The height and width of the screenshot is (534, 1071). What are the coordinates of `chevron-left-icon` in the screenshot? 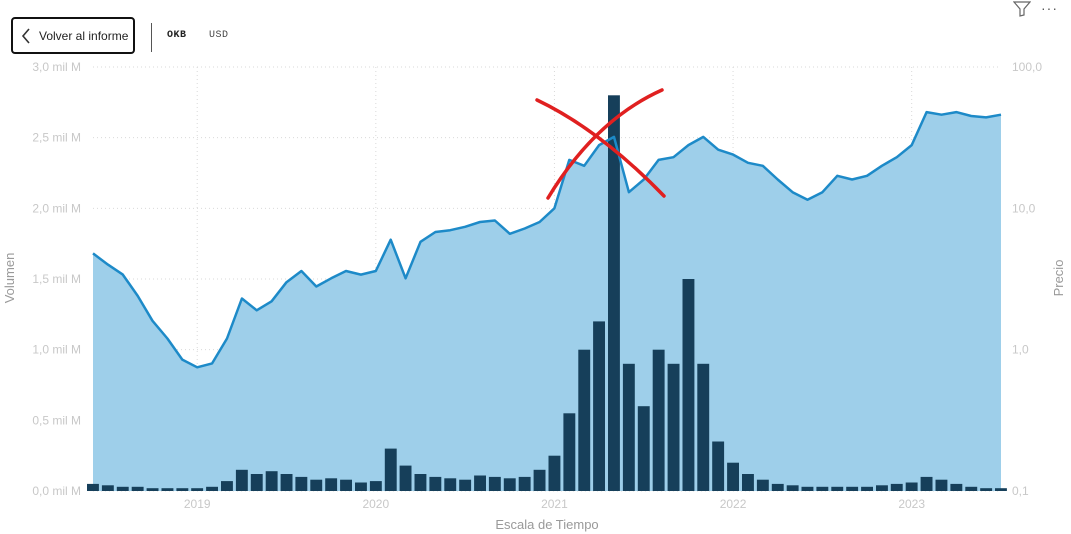 It's located at (26, 35).